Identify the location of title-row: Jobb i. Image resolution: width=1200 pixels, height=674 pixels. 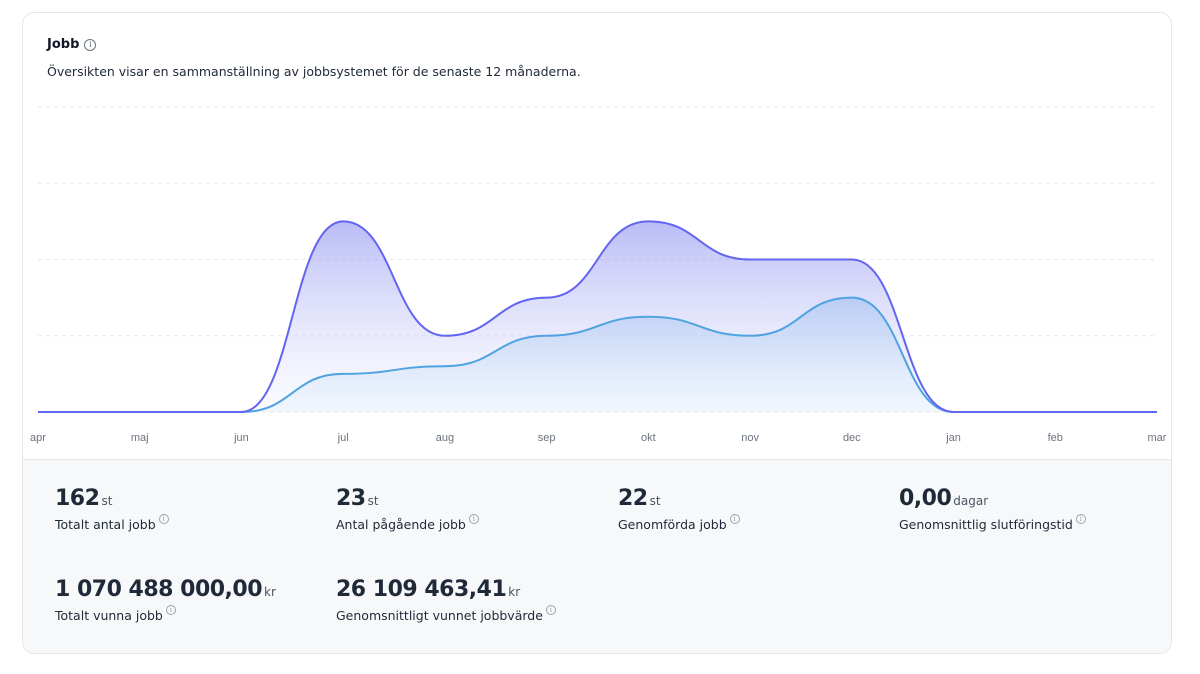
(597, 44).